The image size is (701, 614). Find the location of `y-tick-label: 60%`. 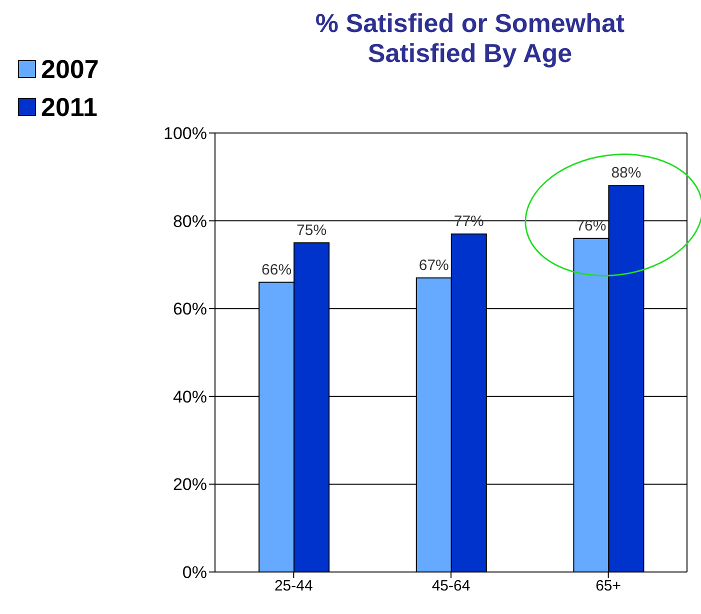

y-tick-label: 60% is located at coordinates (189, 309).